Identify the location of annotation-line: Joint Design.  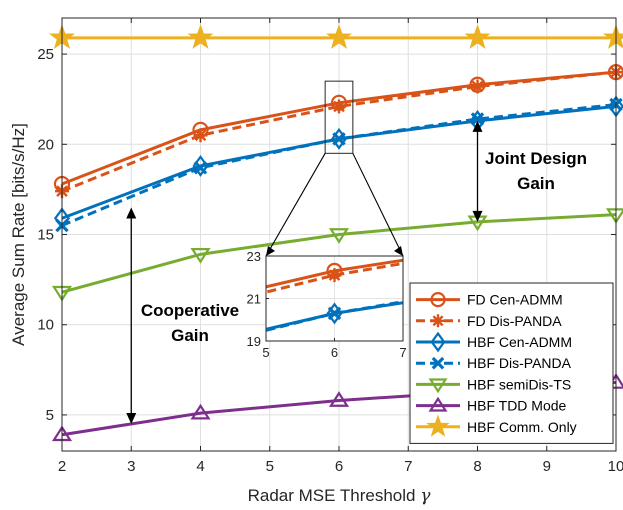
(536, 158).